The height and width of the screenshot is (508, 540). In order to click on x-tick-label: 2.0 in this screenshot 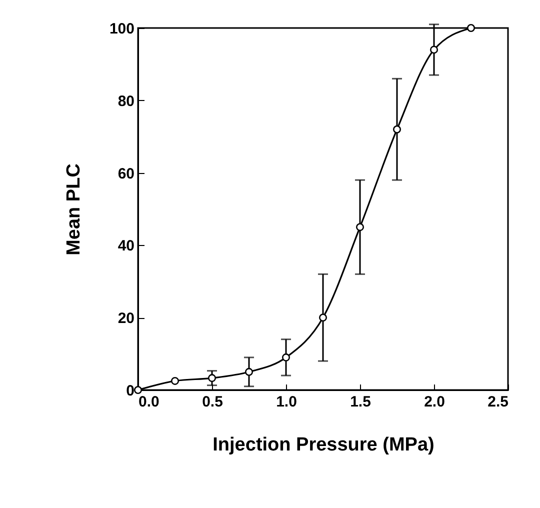, I will do `click(434, 402)`.